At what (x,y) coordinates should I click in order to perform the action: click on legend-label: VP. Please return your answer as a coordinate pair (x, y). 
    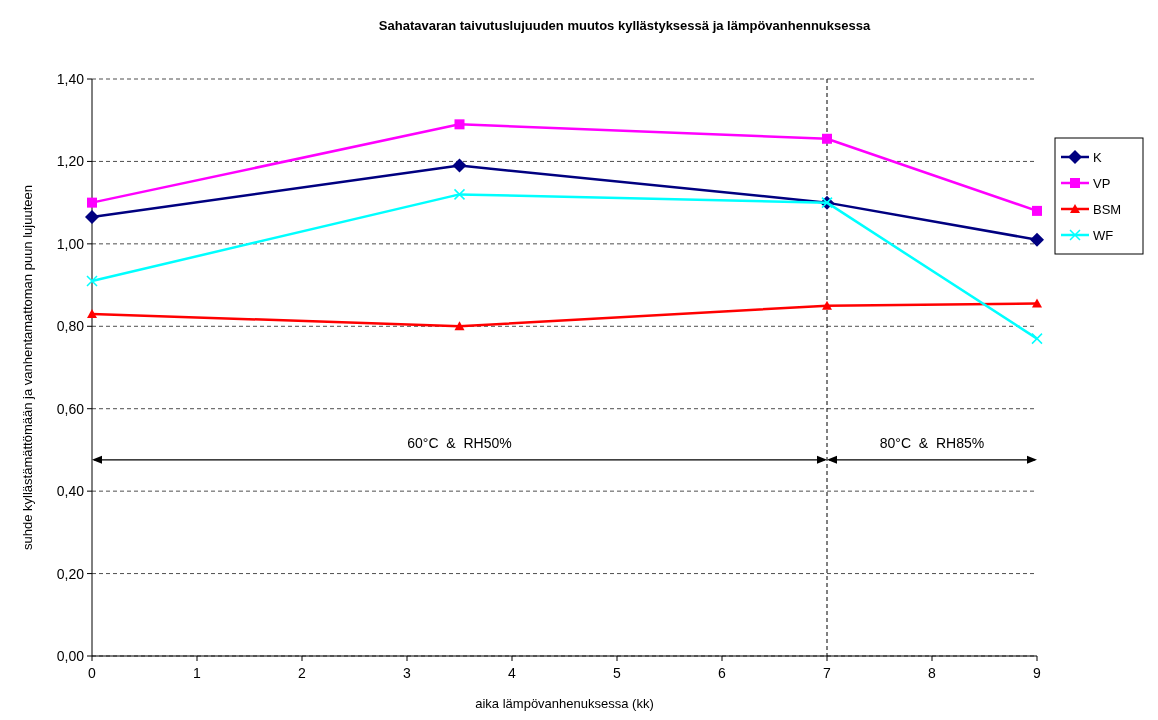
    Looking at the image, I should click on (1102, 183).